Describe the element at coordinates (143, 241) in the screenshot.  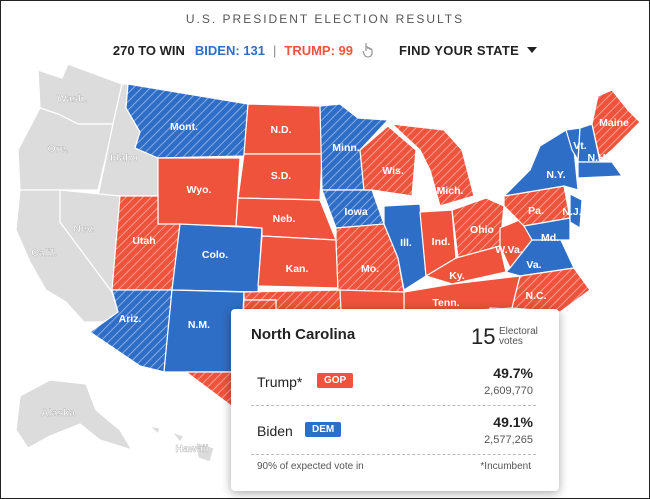
I see `label-utah: Utah` at that location.